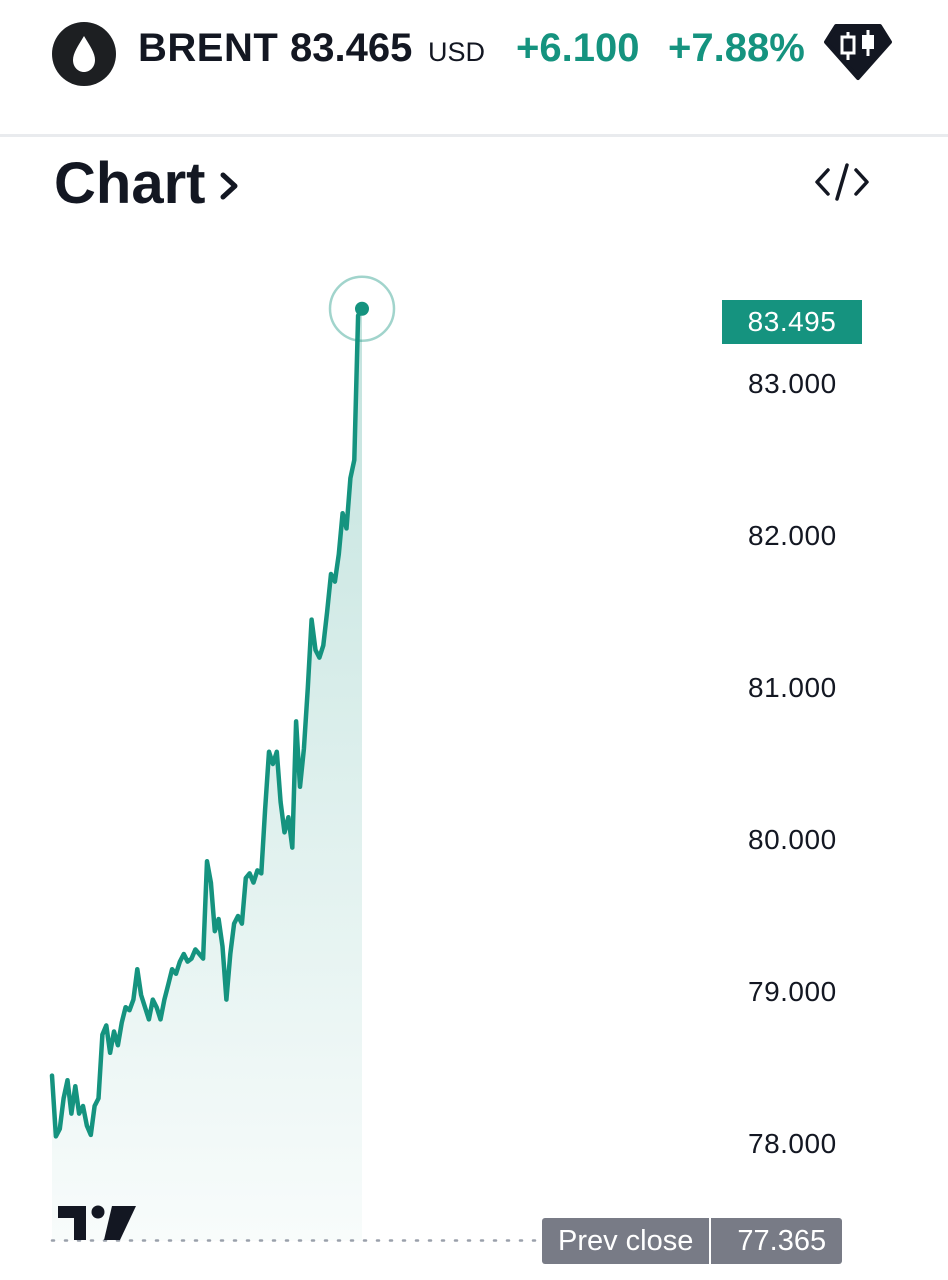  I want to click on symbol-header: BRENT 83.465 USD +6.100 +7.88%, so click(474, 68).